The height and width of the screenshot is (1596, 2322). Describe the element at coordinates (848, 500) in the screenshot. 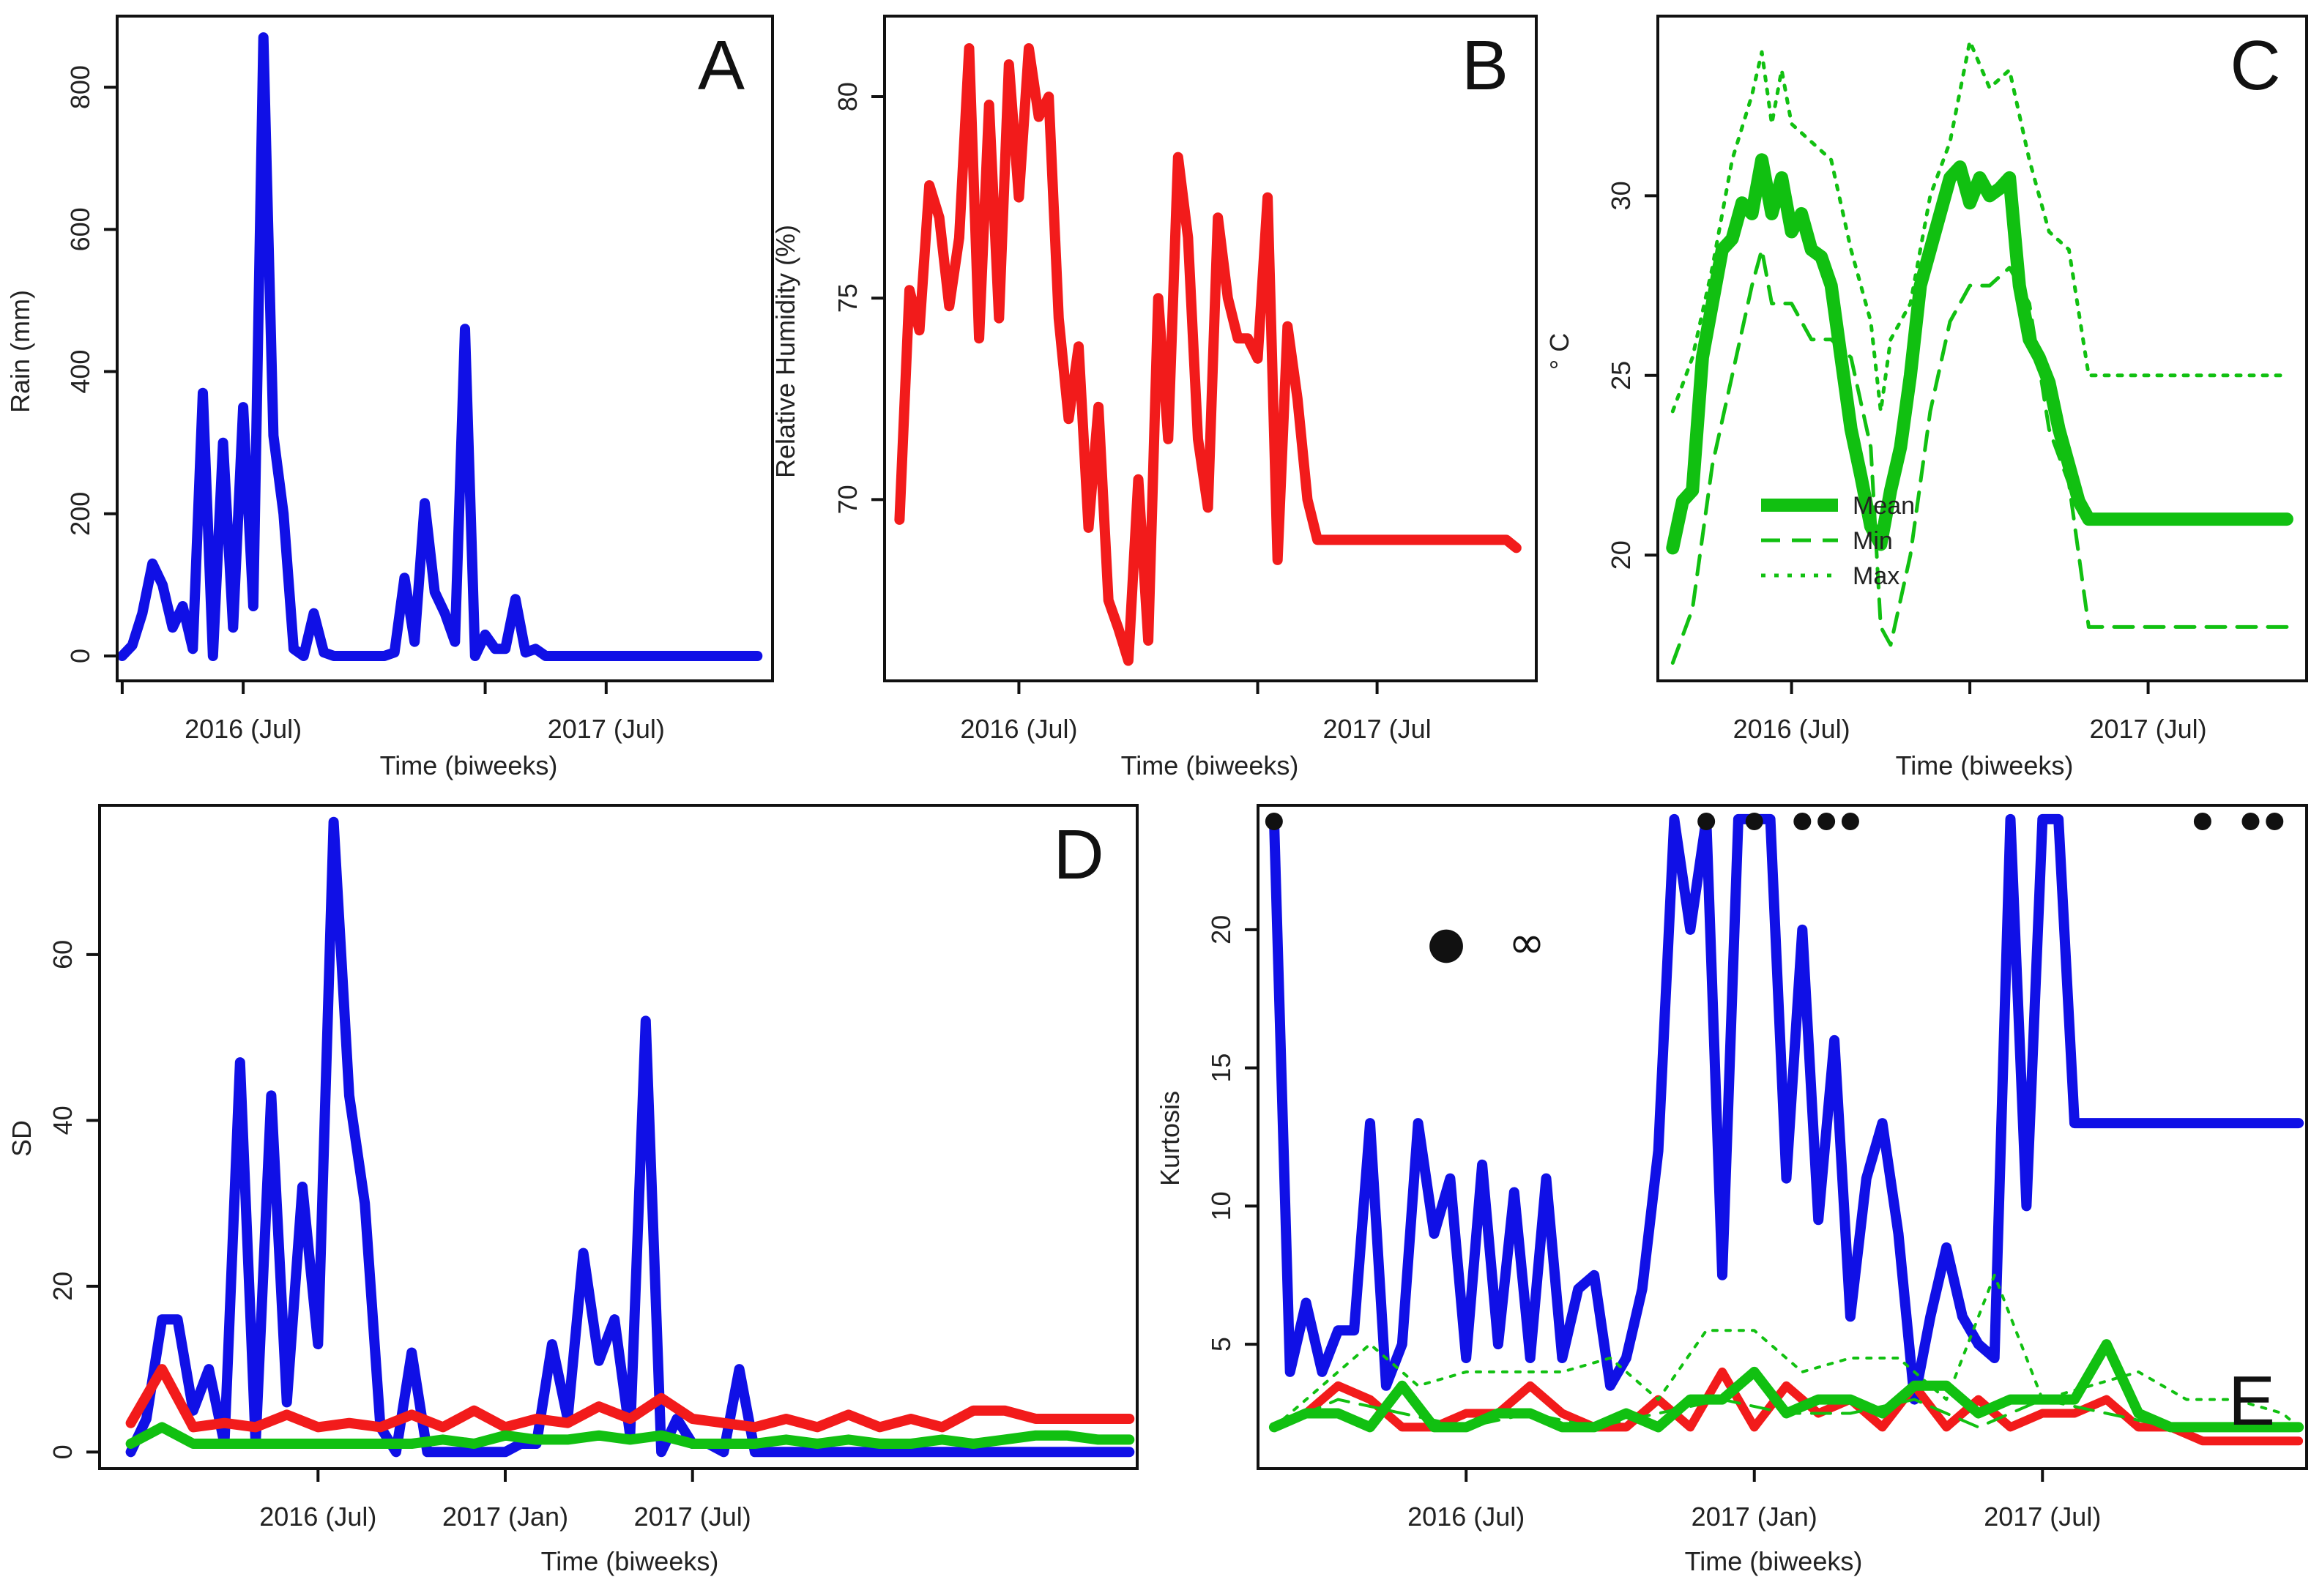

I see `y-tick-label: 70` at that location.